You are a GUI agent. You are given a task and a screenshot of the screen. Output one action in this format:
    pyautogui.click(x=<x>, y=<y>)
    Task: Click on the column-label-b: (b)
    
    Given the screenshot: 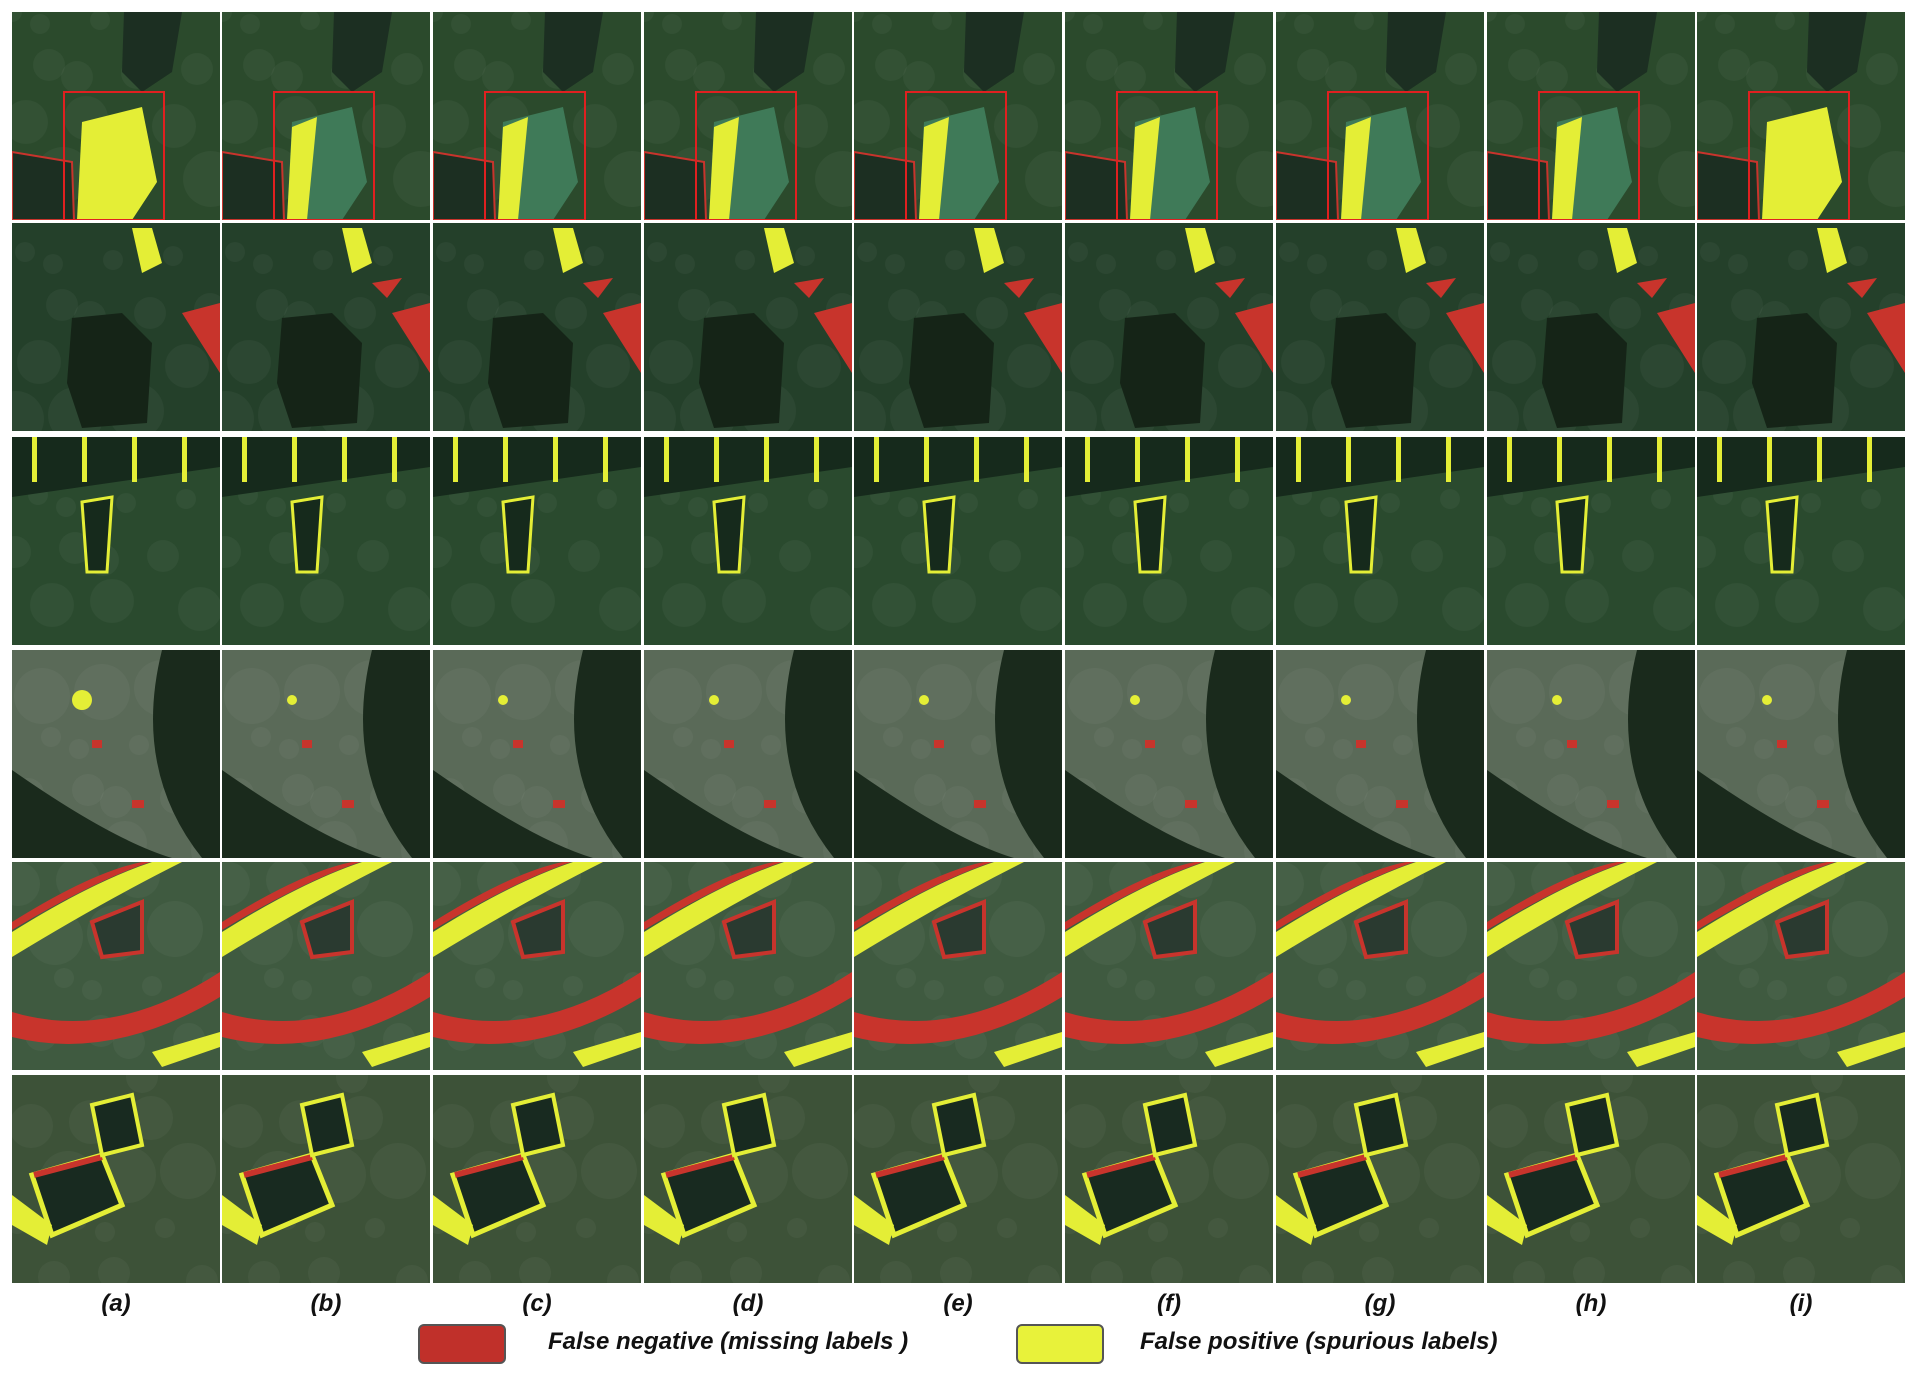 What is the action you would take?
    pyautogui.click(x=326, y=1303)
    